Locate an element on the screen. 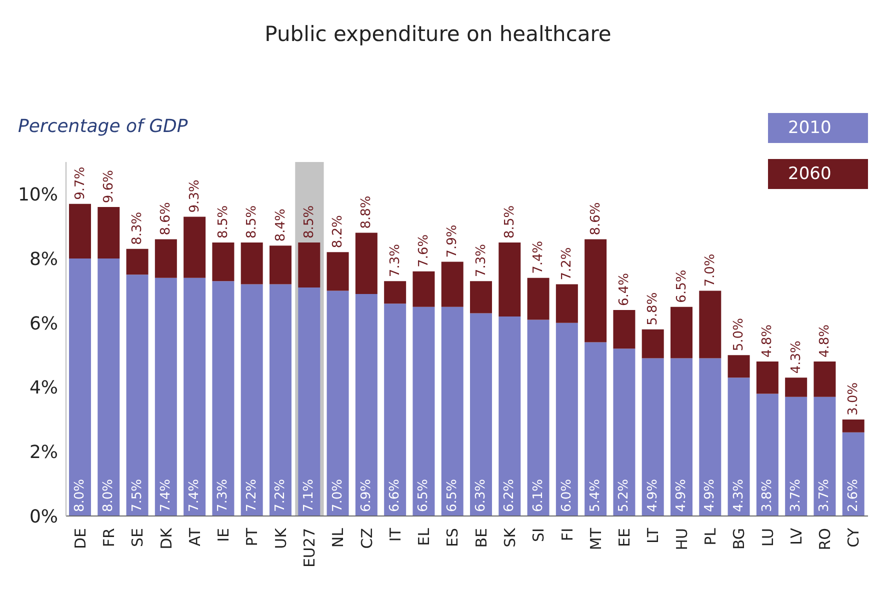  data-label: 7.0% is located at coordinates (338, 495).